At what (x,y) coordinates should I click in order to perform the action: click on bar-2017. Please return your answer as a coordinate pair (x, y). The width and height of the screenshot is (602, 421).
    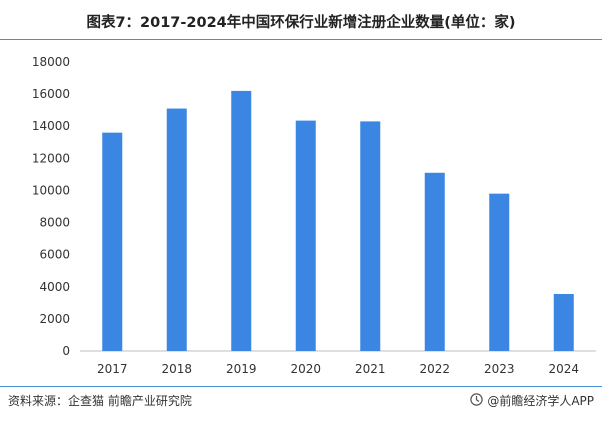
    Looking at the image, I should click on (112, 241).